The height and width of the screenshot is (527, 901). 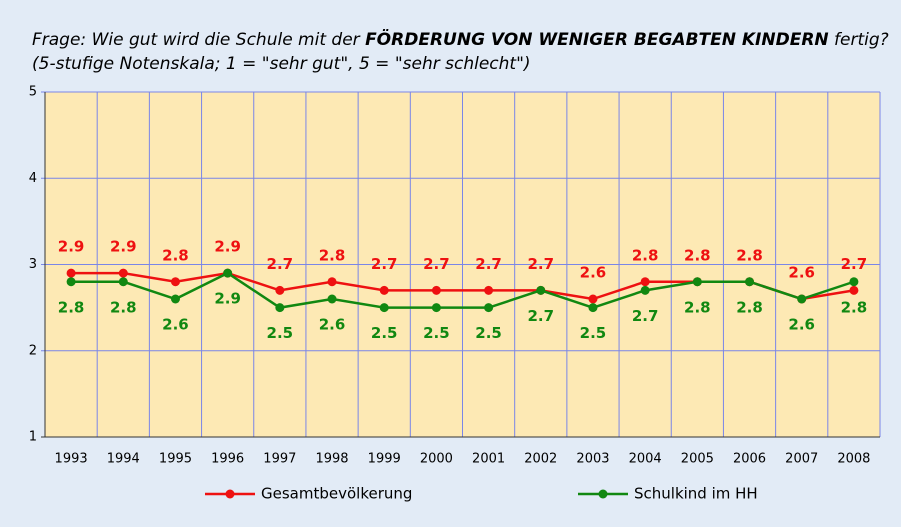 What do you see at coordinates (540, 459) in the screenshot?
I see `x-tick-label: 2002` at bounding box center [540, 459].